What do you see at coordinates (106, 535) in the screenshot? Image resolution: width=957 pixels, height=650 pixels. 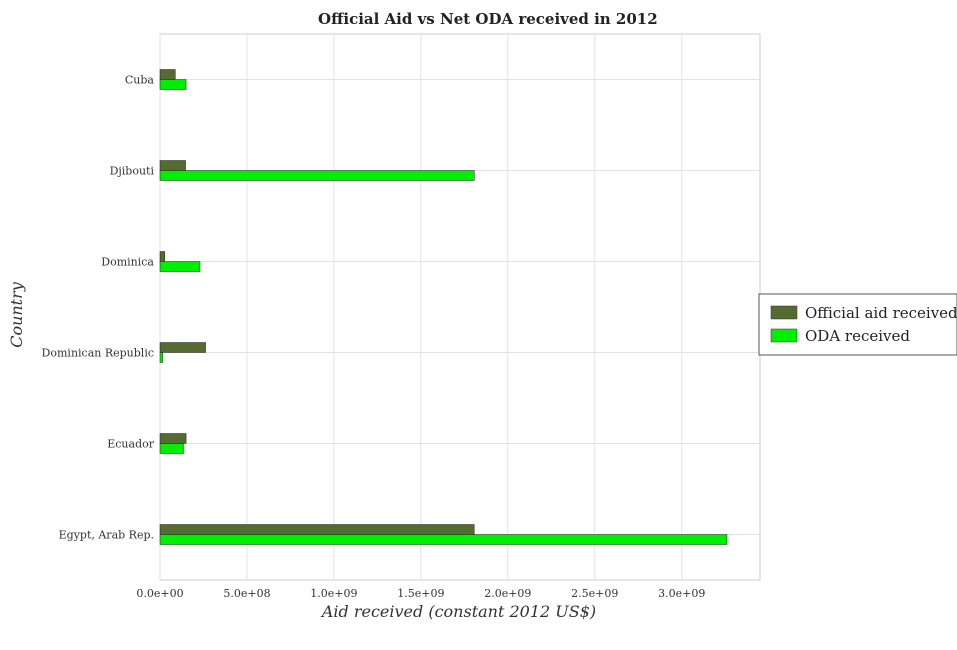 I see `y-tick-label: Egypt, Arab Rep.` at bounding box center [106, 535].